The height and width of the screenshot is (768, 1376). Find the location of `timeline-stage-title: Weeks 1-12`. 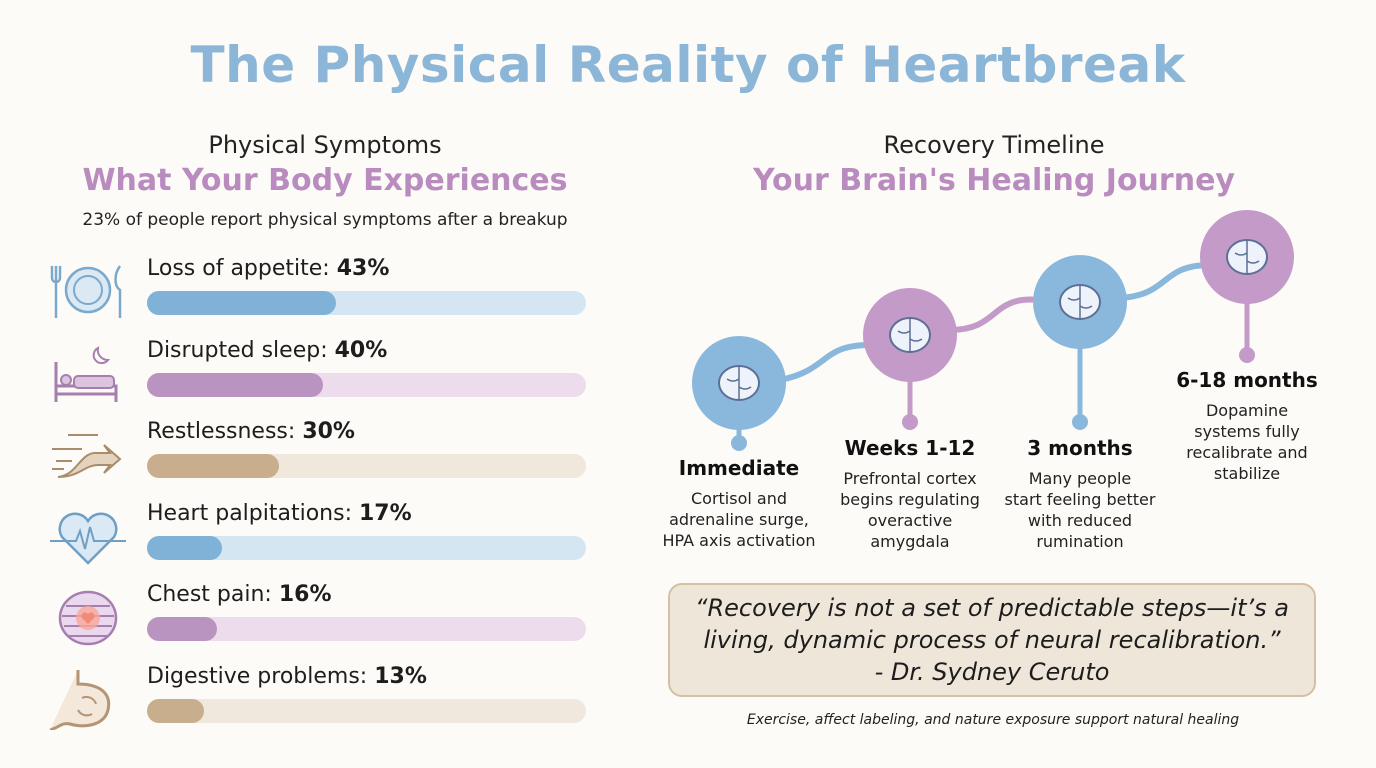

timeline-stage-title: Weeks 1-12 is located at coordinates (910, 448).